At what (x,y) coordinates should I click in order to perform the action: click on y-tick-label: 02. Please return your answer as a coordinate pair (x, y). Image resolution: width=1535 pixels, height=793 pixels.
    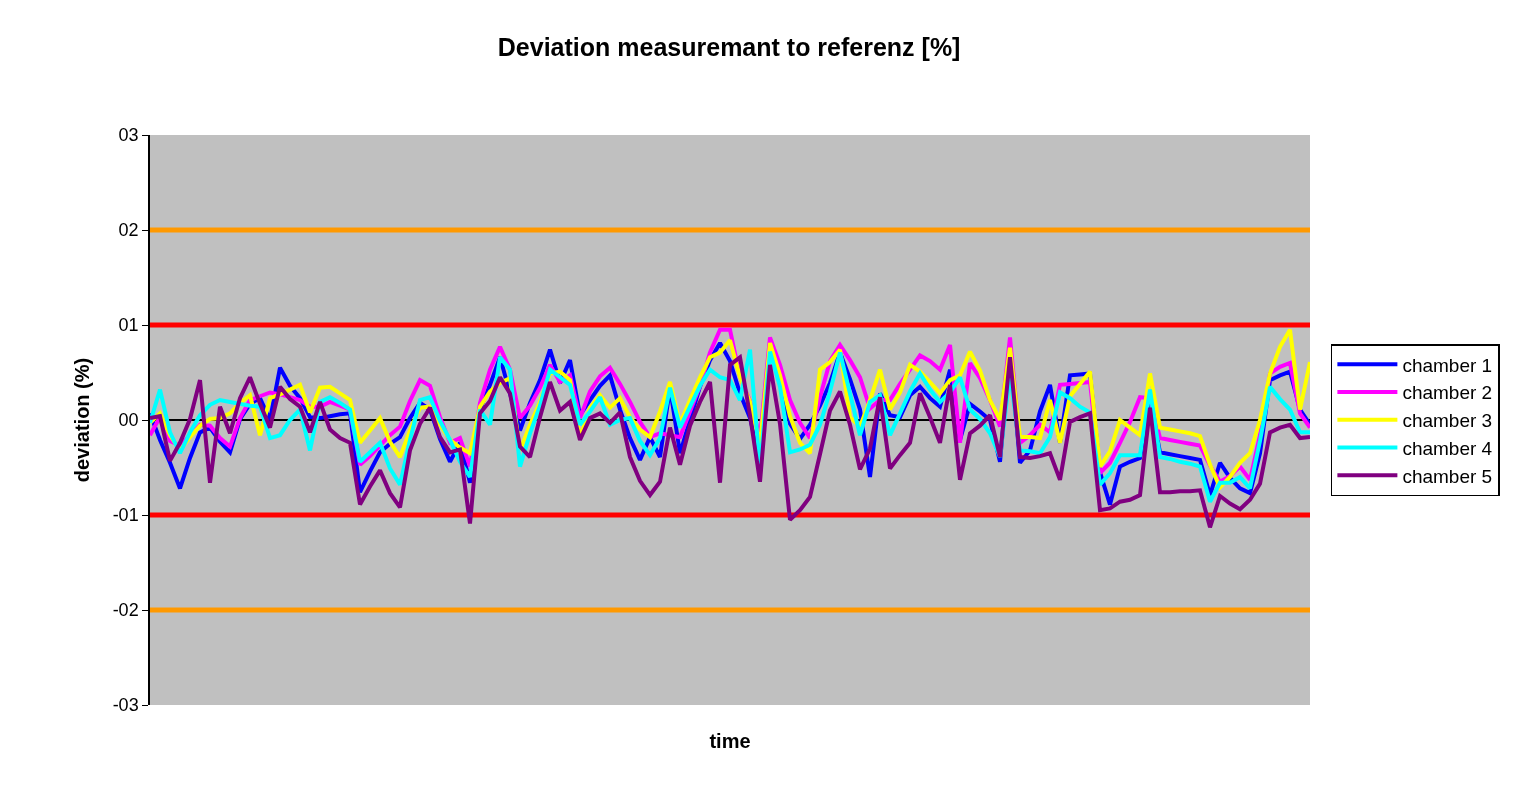
    Looking at the image, I should click on (128, 230).